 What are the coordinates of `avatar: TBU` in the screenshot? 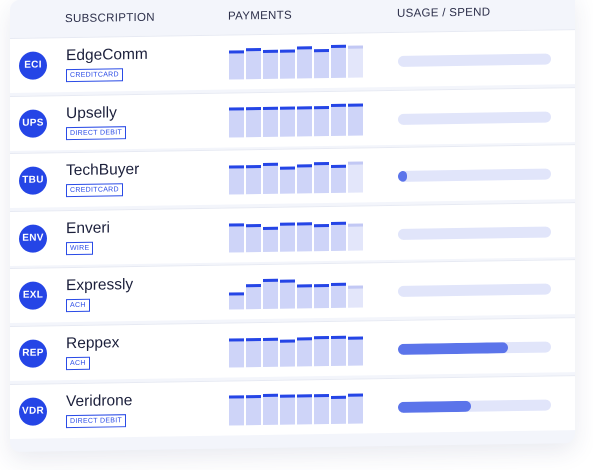 It's located at (33, 181).